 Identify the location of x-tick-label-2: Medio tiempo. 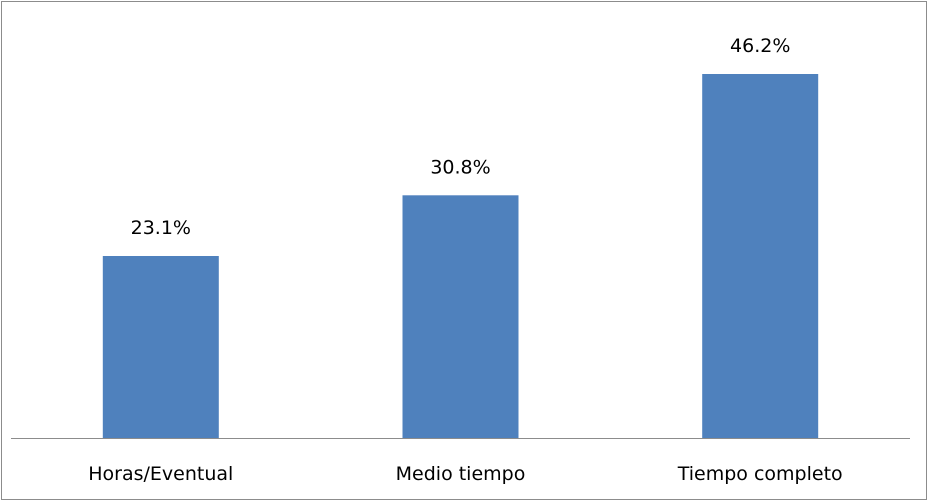
(461, 474).